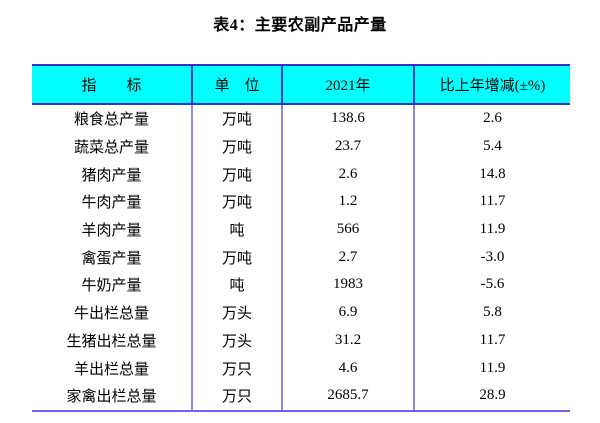  I want to click on value-cell: 4.6, so click(349, 368).